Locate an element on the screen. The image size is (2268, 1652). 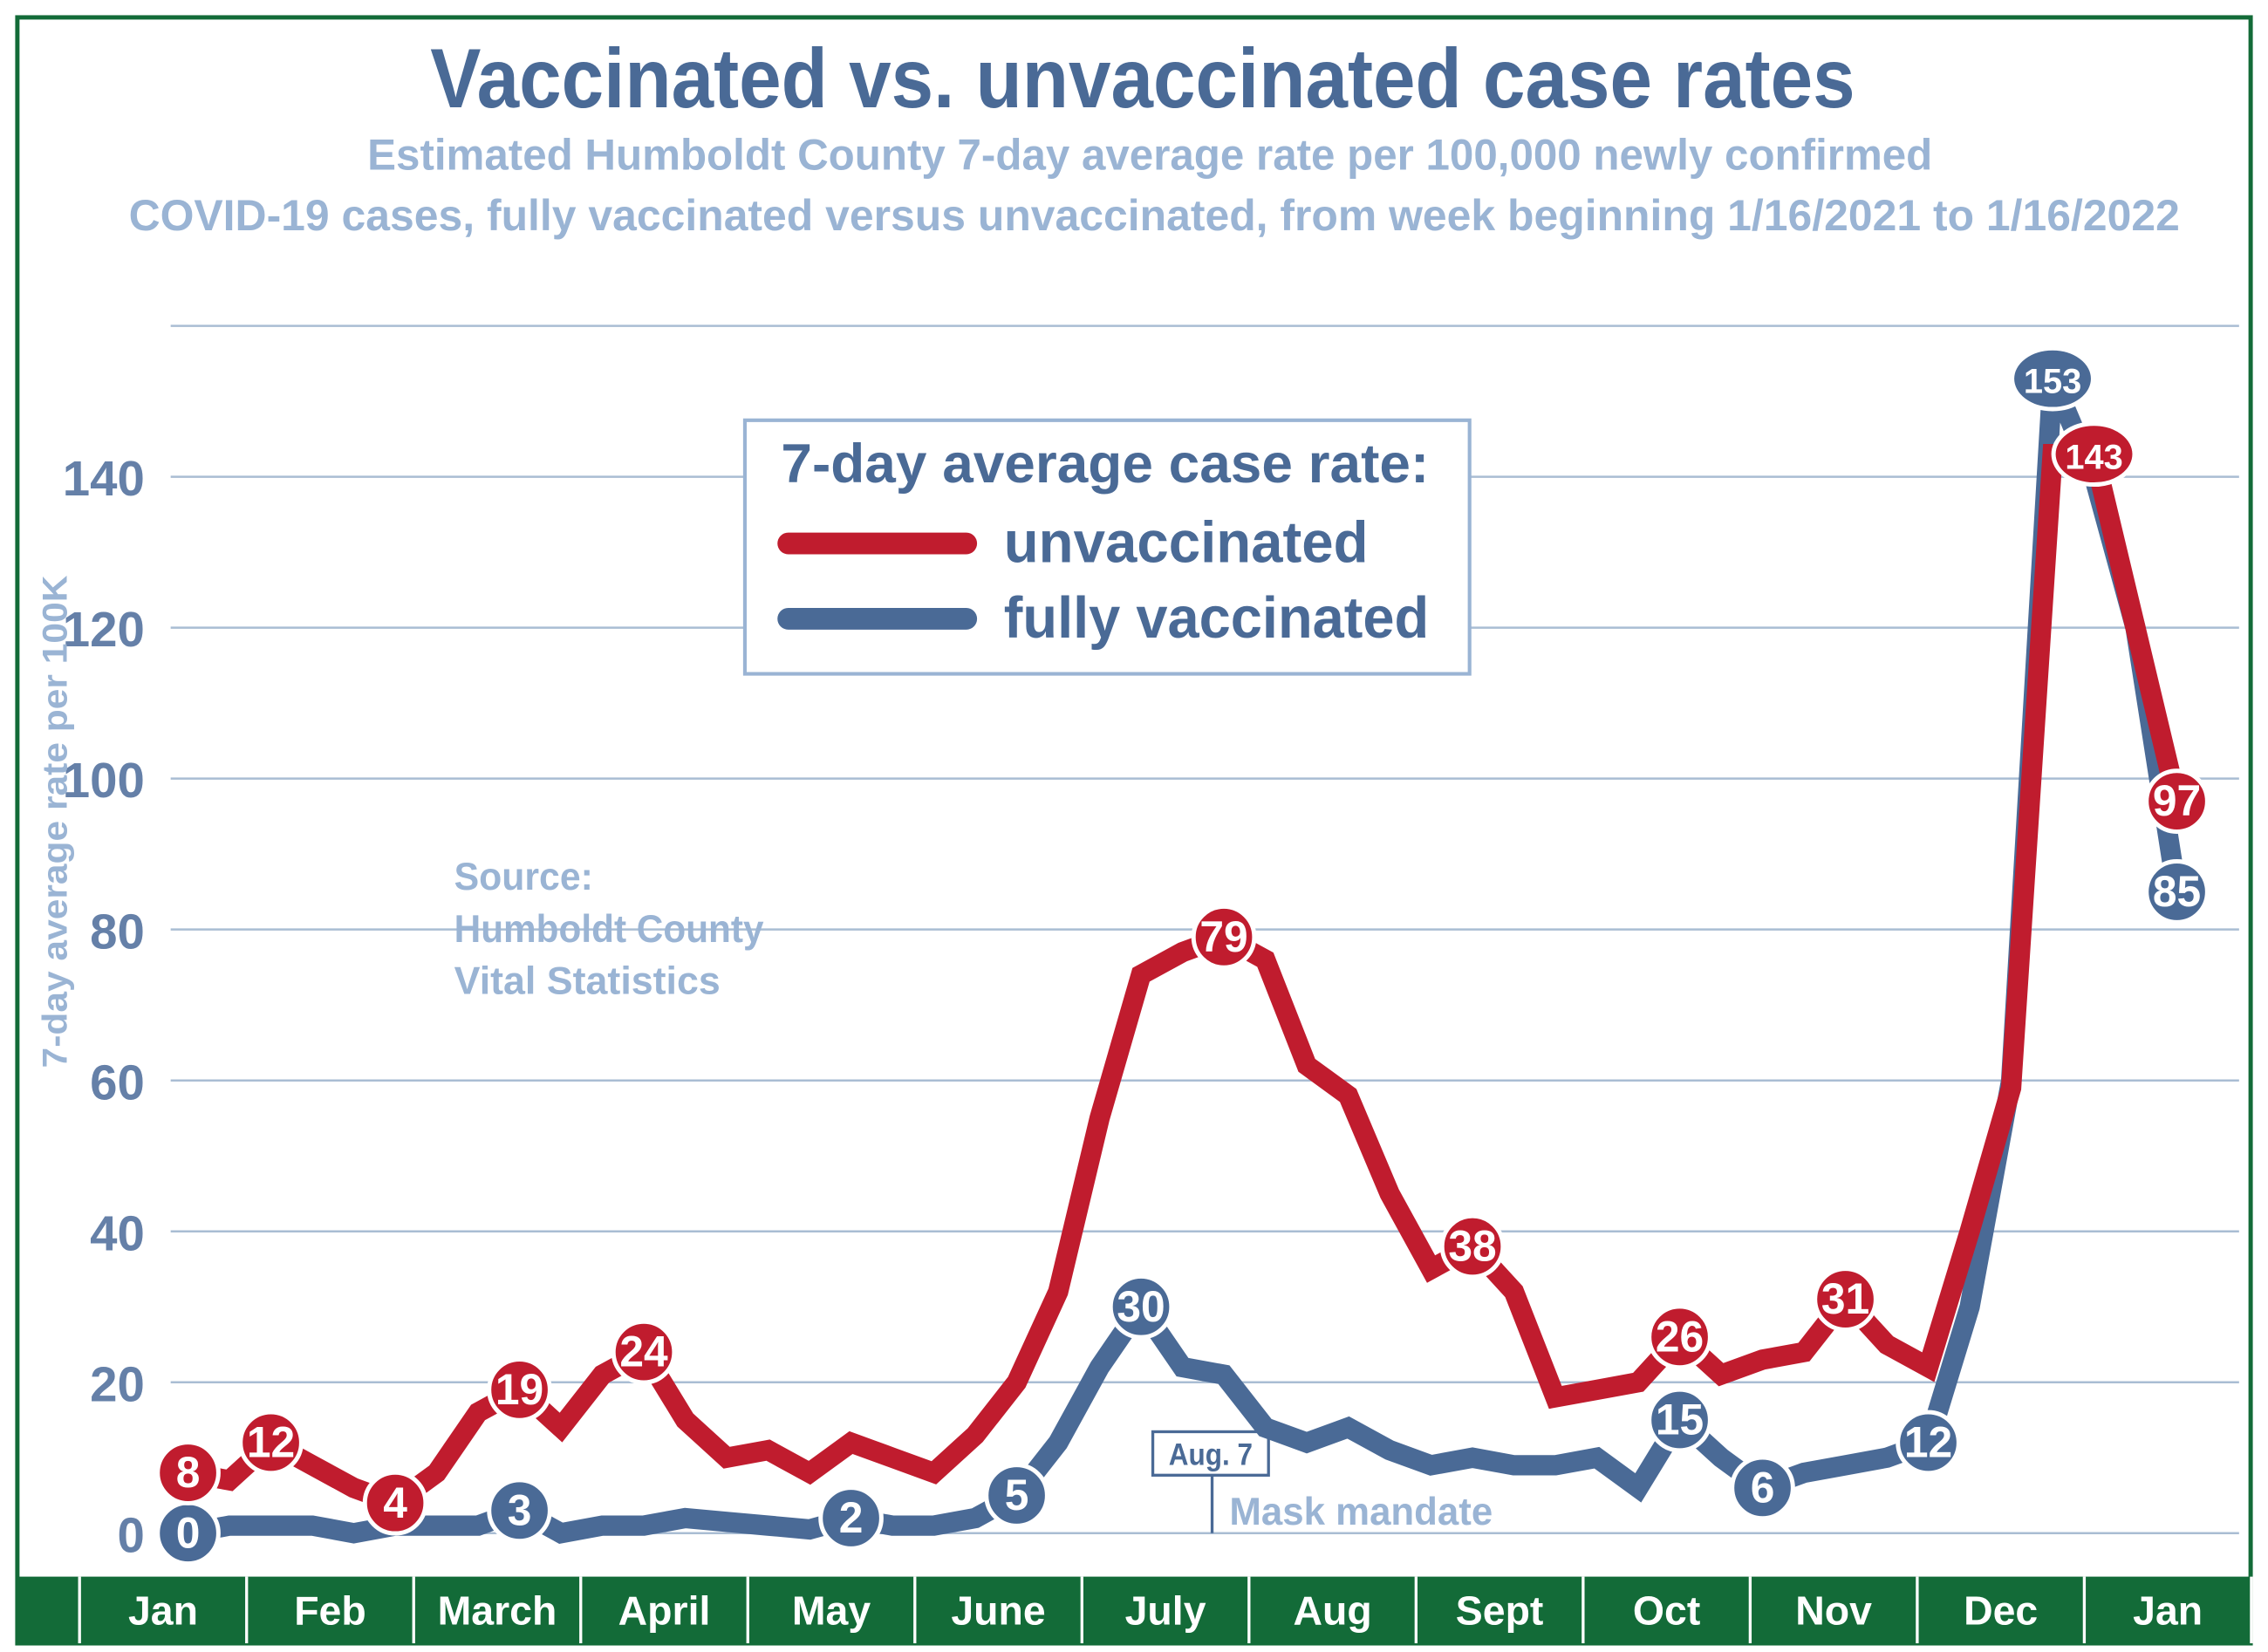
data-label-value: 85 is located at coordinates (2177, 891).